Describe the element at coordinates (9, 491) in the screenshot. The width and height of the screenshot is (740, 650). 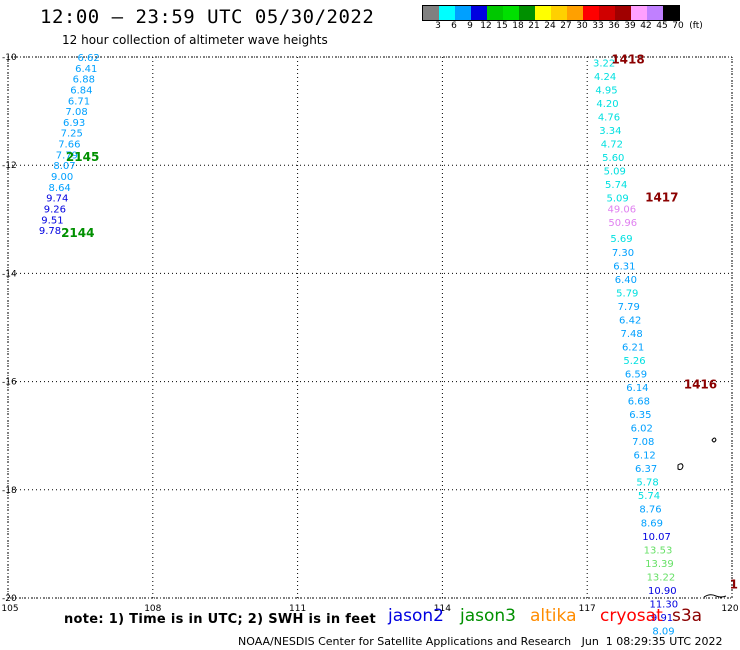
I see `y-tick-label: -18` at that location.